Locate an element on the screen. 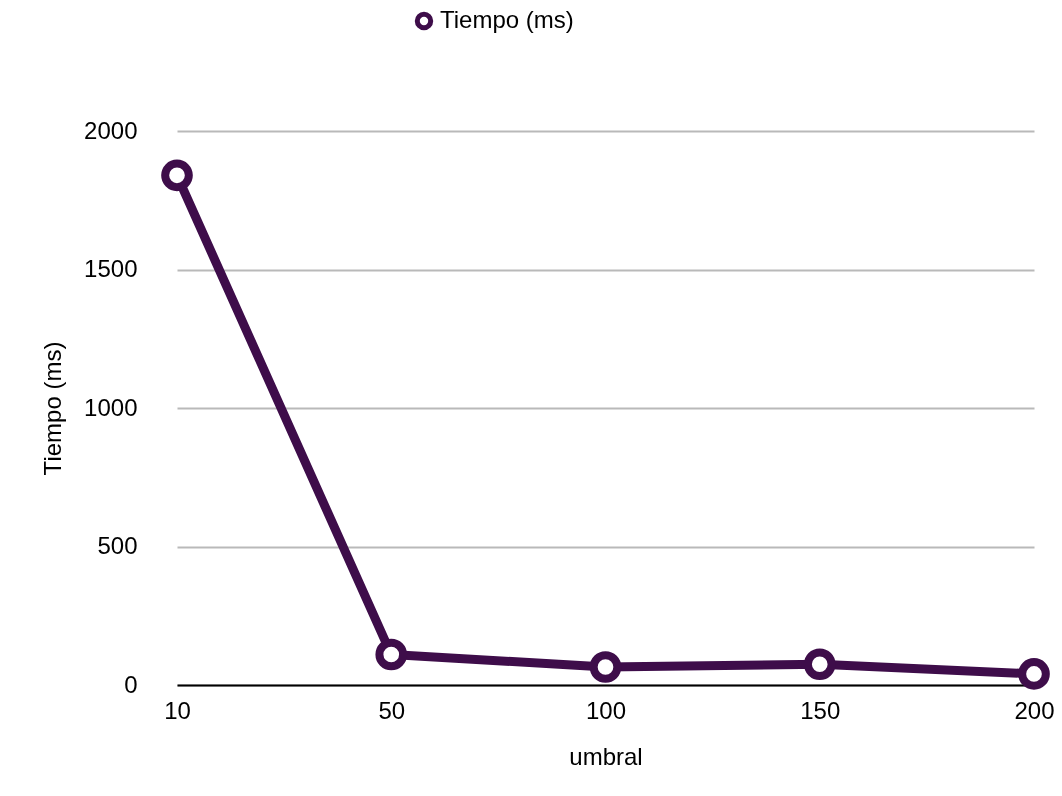 The height and width of the screenshot is (796, 1062). y-axis-title: Tiempo (ms) is located at coordinates (53, 408).